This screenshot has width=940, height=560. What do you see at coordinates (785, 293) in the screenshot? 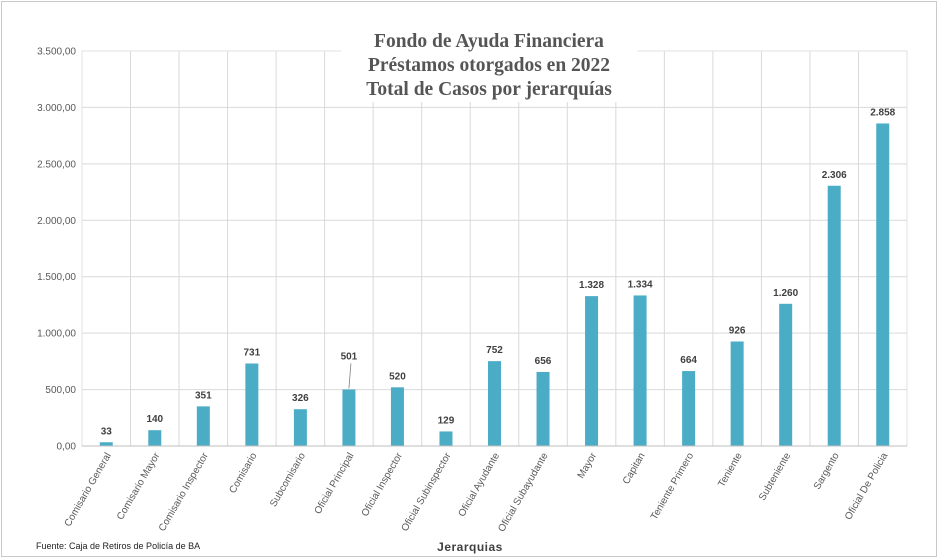
I see `data-label: 1.260` at bounding box center [785, 293].